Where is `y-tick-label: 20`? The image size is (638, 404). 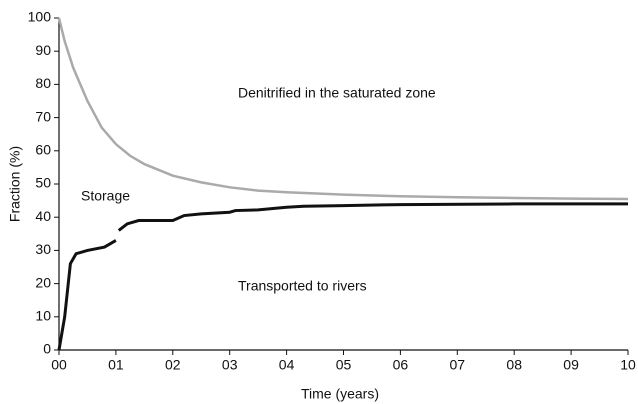
y-tick-label: 20 is located at coordinates (43, 282).